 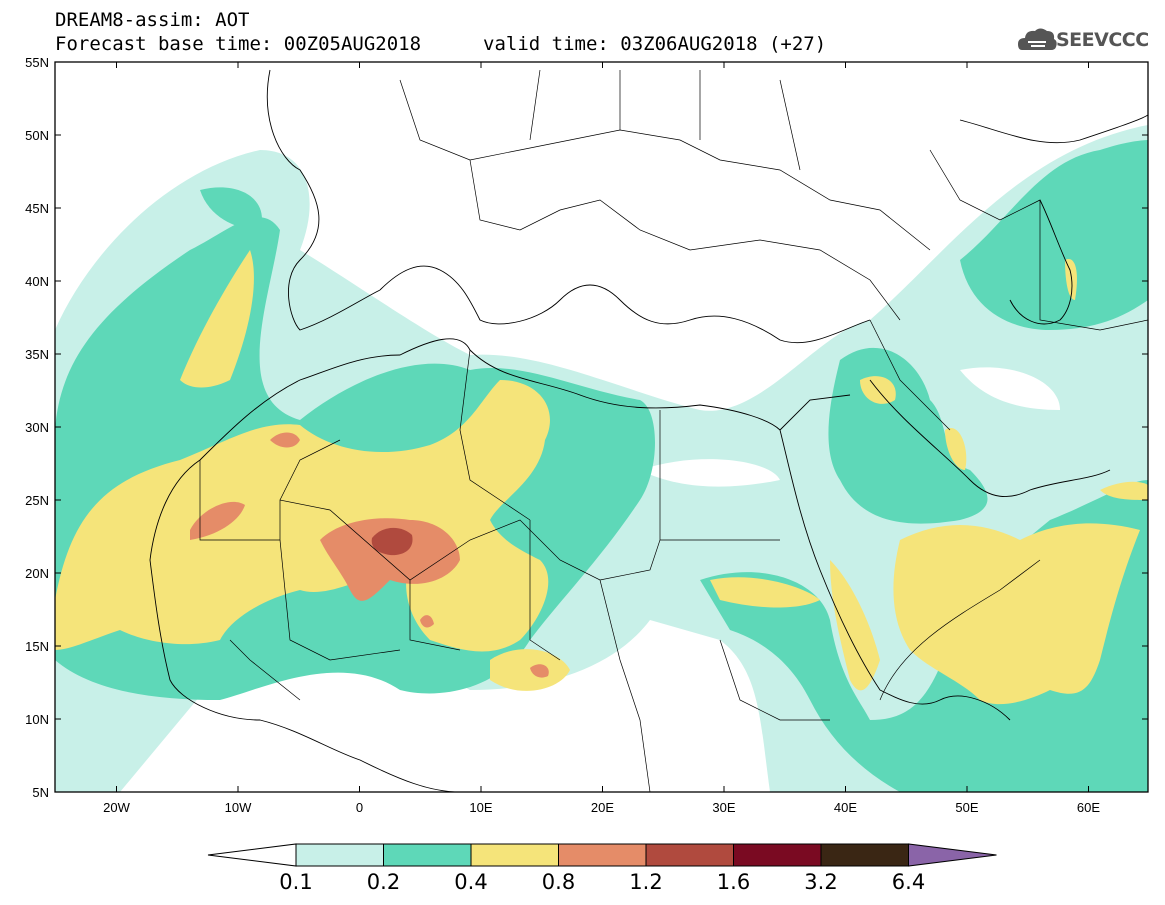 What do you see at coordinates (952, 855) in the screenshot?
I see `colorbar-max-arrow` at bounding box center [952, 855].